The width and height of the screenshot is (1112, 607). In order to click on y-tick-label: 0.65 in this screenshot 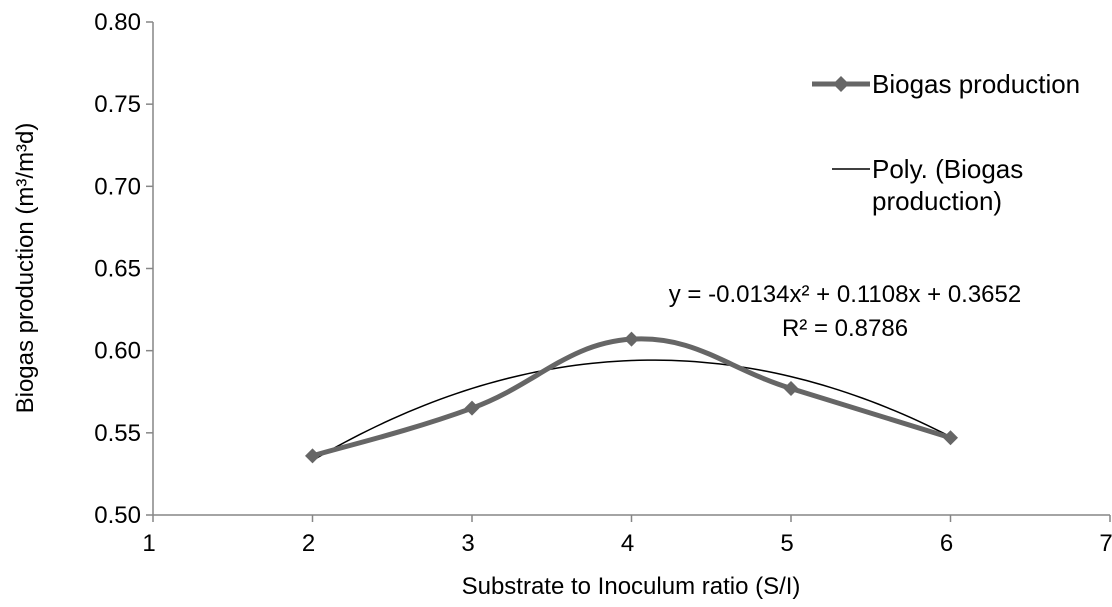, I will do `click(117, 269)`.